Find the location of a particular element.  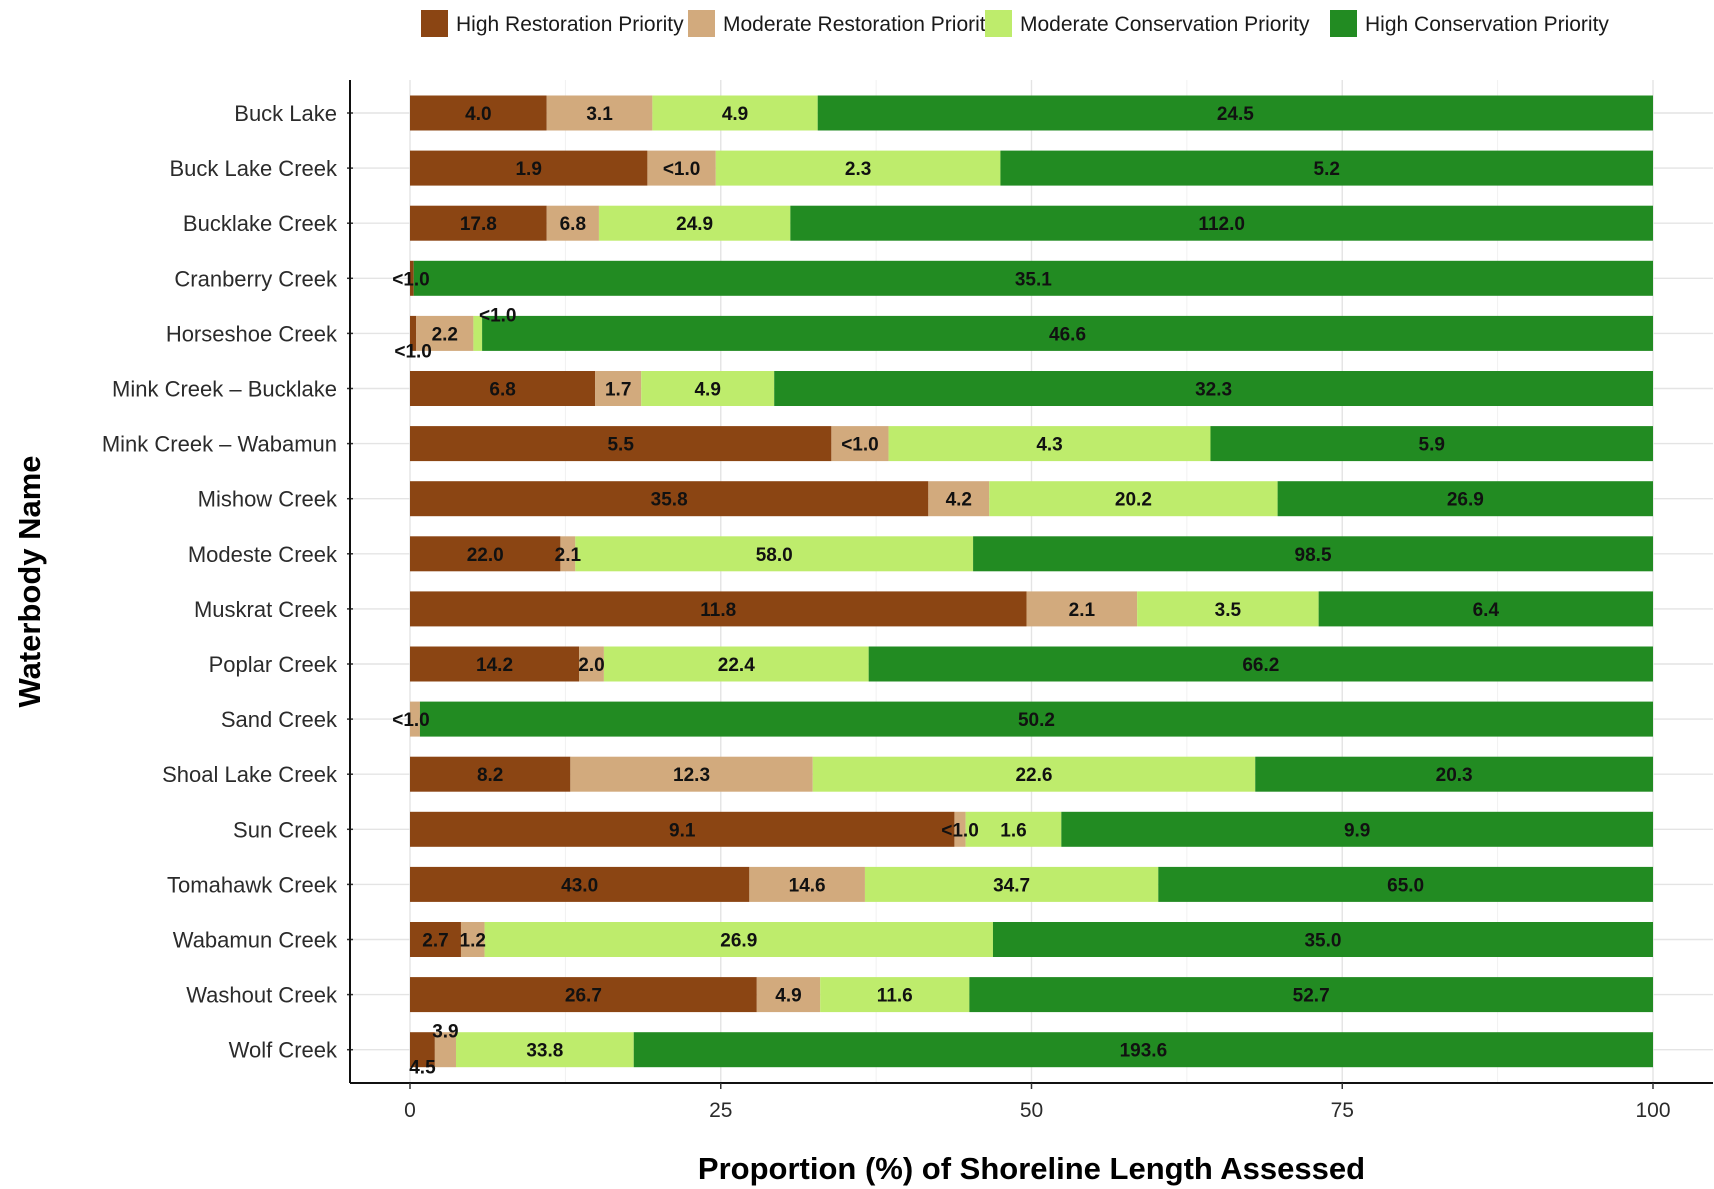

data-label: 33.8 is located at coordinates (544, 1051).